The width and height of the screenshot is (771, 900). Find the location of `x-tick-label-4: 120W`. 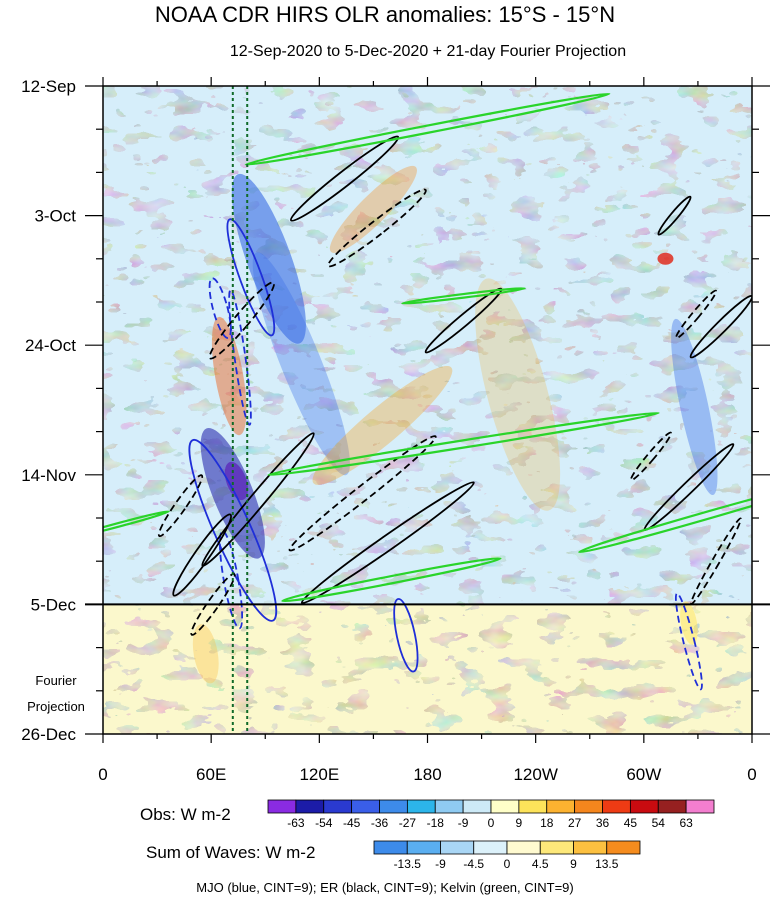

x-tick-label-4: 120W is located at coordinates (535, 774).